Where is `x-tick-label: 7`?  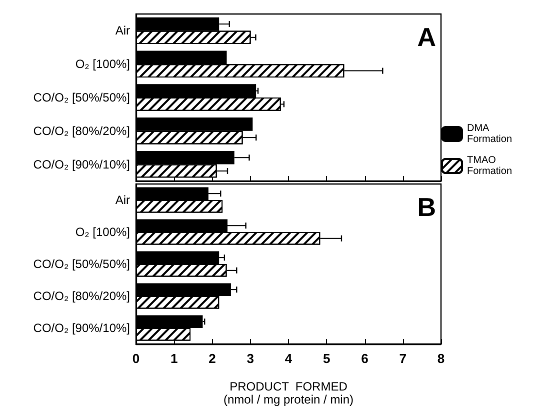
x-tick-label: 7 is located at coordinates (402, 358).